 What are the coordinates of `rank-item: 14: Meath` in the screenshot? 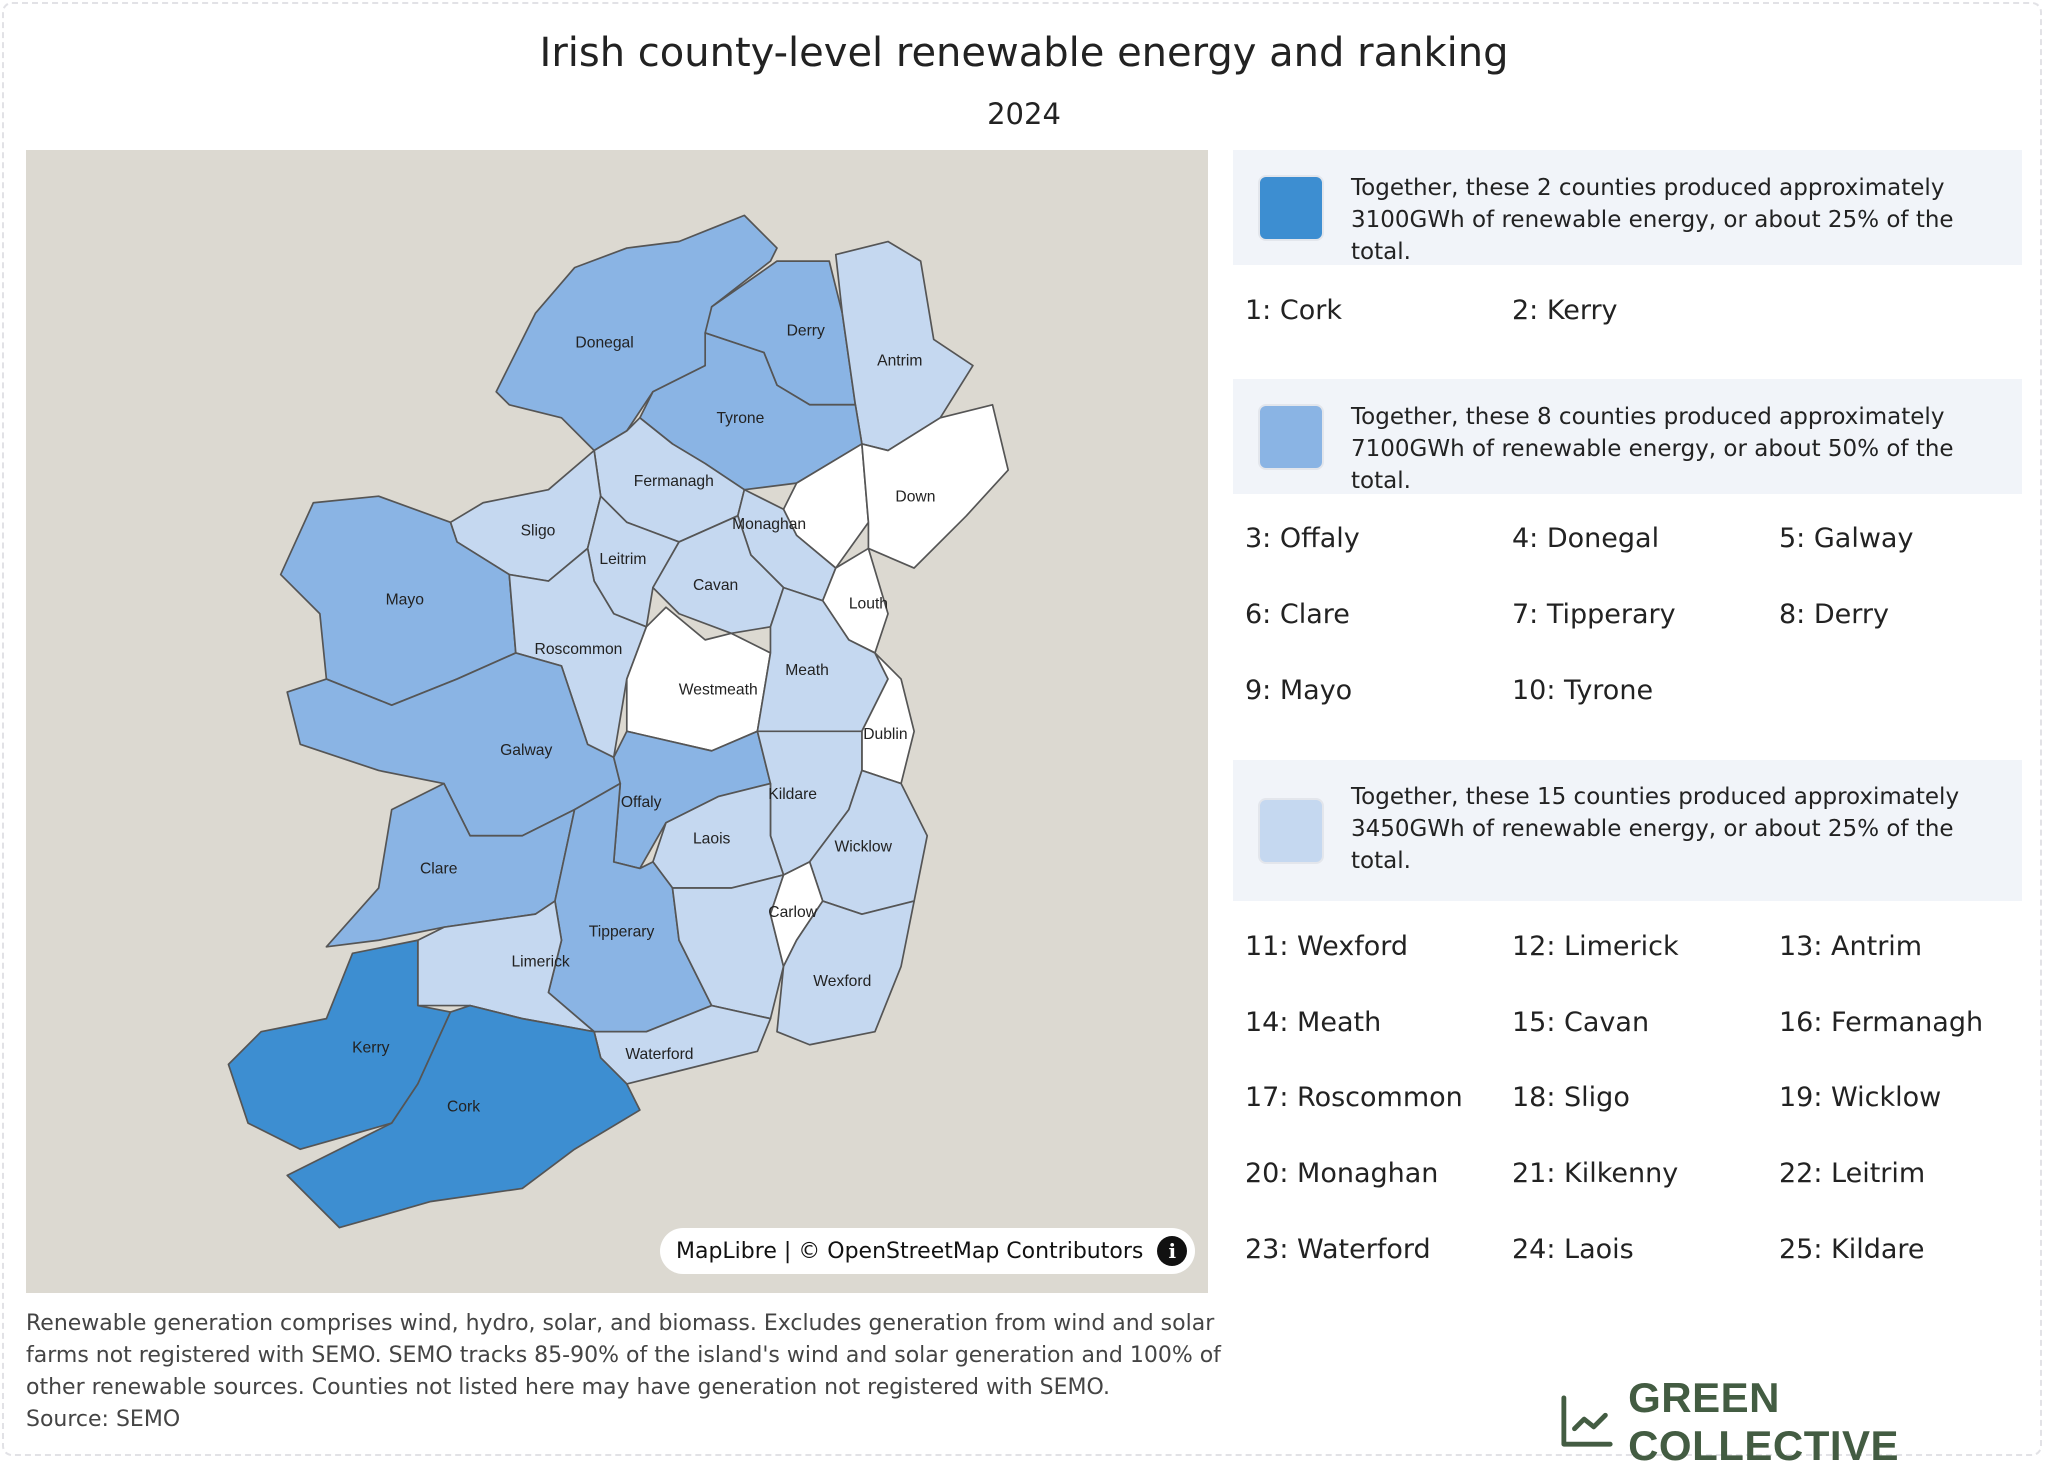 It's located at (1313, 1022).